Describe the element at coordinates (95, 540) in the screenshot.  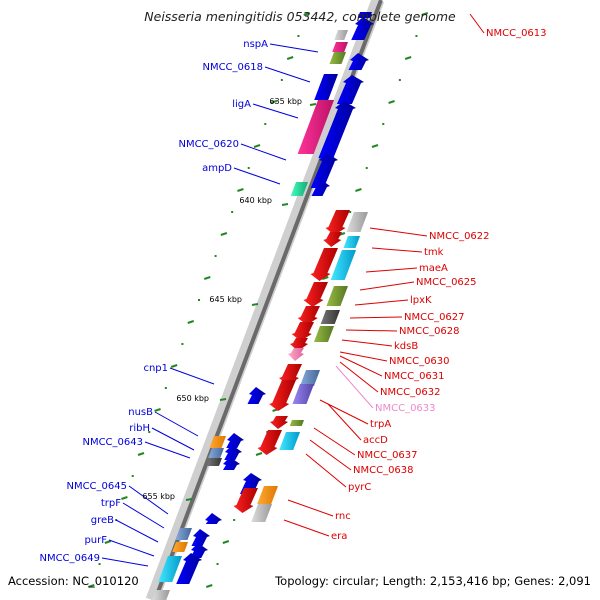
I see `gene-label-left: purF` at that location.